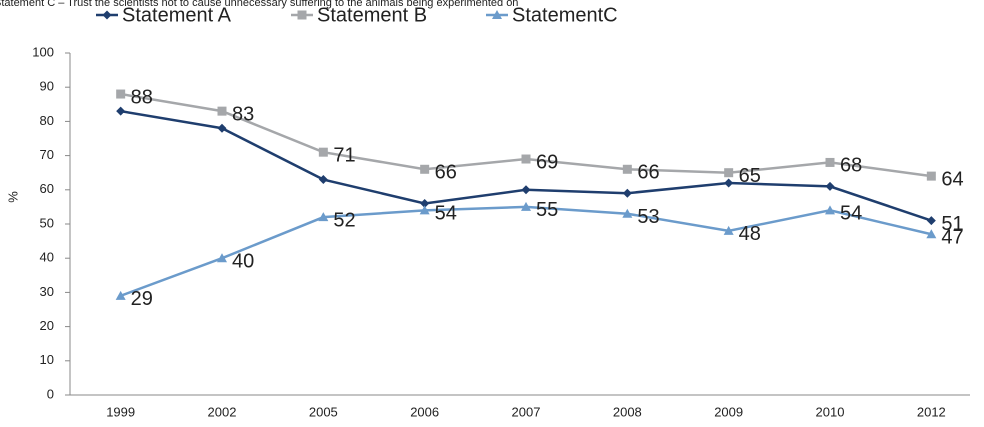 Image resolution: width=984 pixels, height=427 pixels. I want to click on y-tick-label: 60, so click(47, 188).